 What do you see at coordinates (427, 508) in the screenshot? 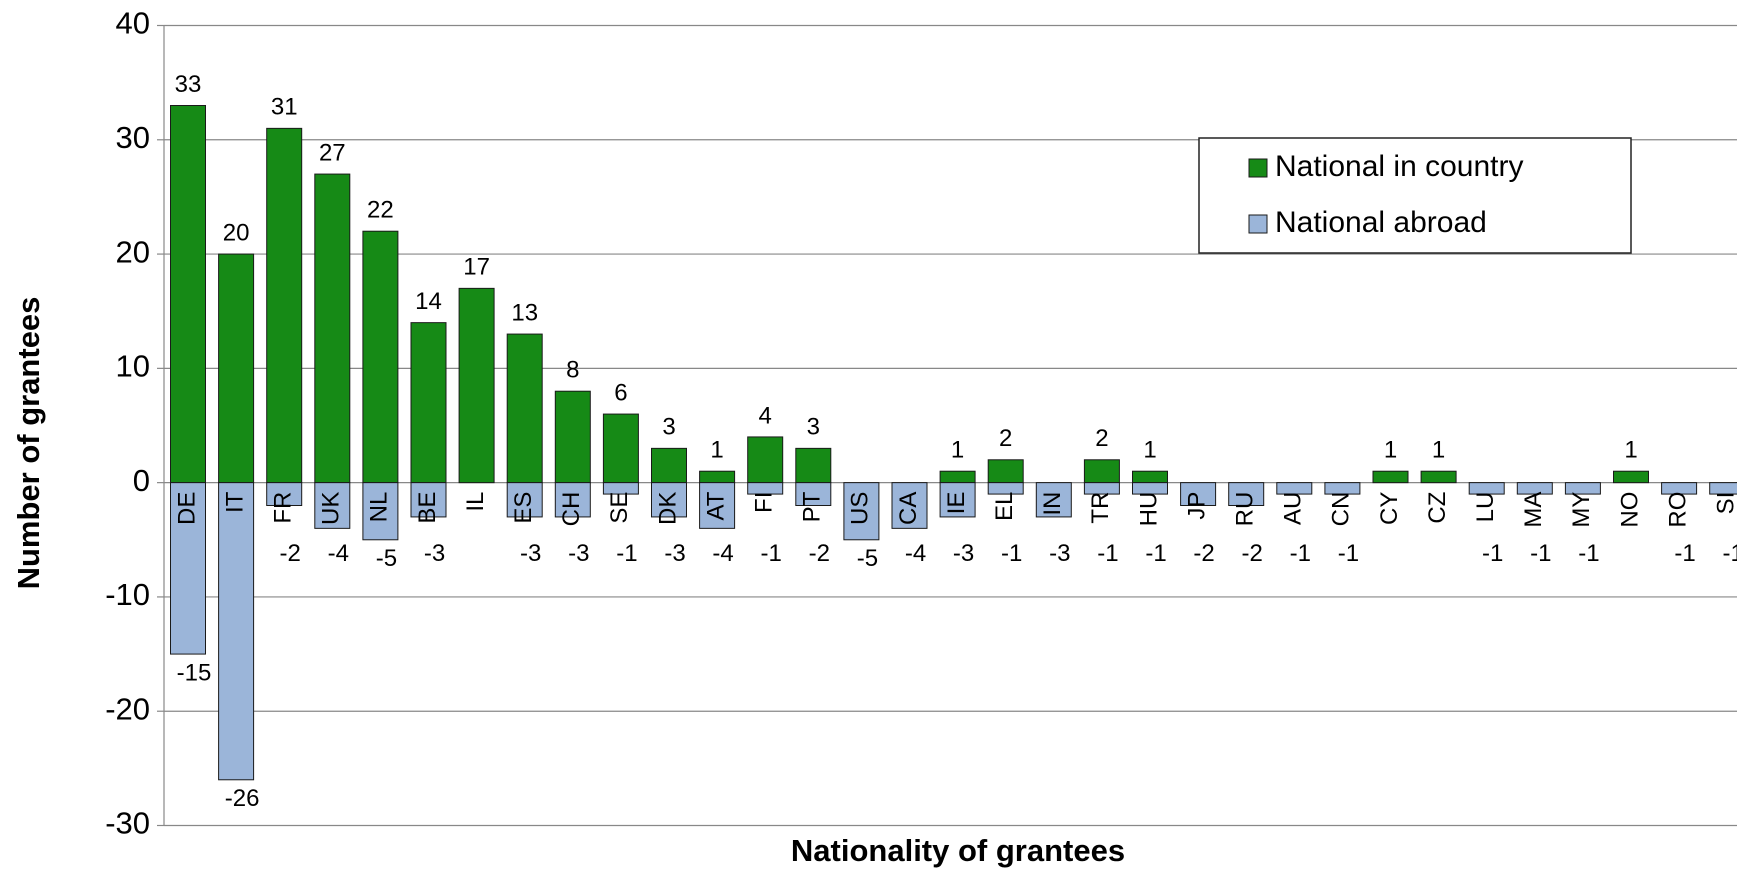
I see `x-tick-label: BE` at bounding box center [427, 508].